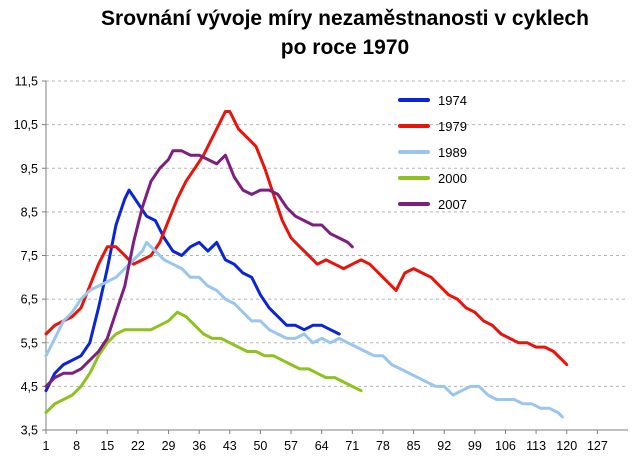  I want to click on x-tick-label: 120, so click(566, 446).